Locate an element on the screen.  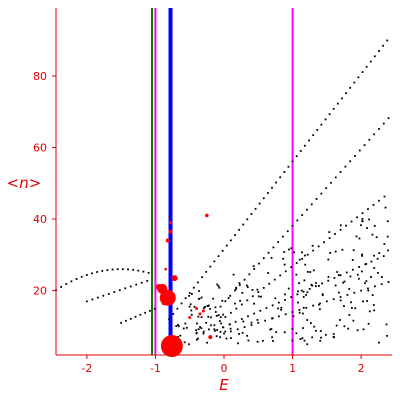
y-axis-label-close: > is located at coordinates (35, 183).